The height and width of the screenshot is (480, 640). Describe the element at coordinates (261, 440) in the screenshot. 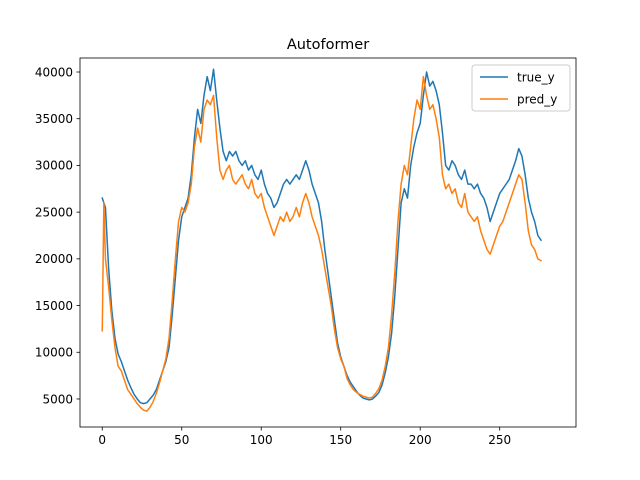

I see `x-tick-label: 100` at that location.